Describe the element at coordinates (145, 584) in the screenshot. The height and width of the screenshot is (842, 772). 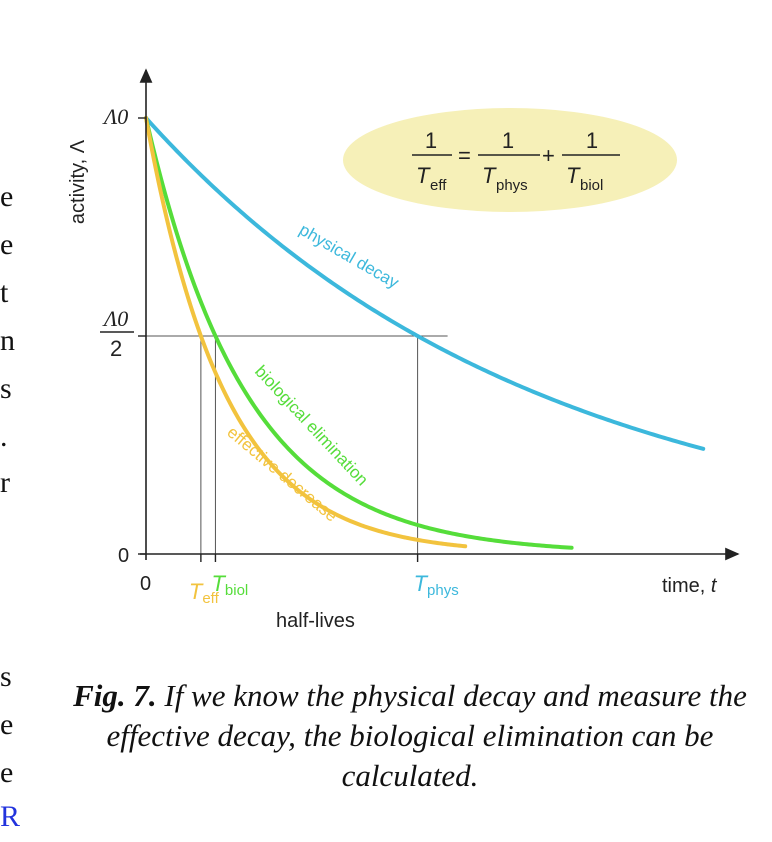
I see `x-tick-label-zero: 0` at that location.